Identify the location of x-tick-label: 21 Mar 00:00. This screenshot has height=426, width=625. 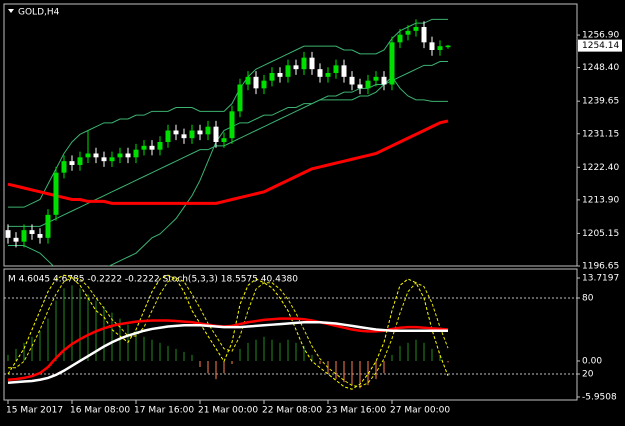
(228, 411).